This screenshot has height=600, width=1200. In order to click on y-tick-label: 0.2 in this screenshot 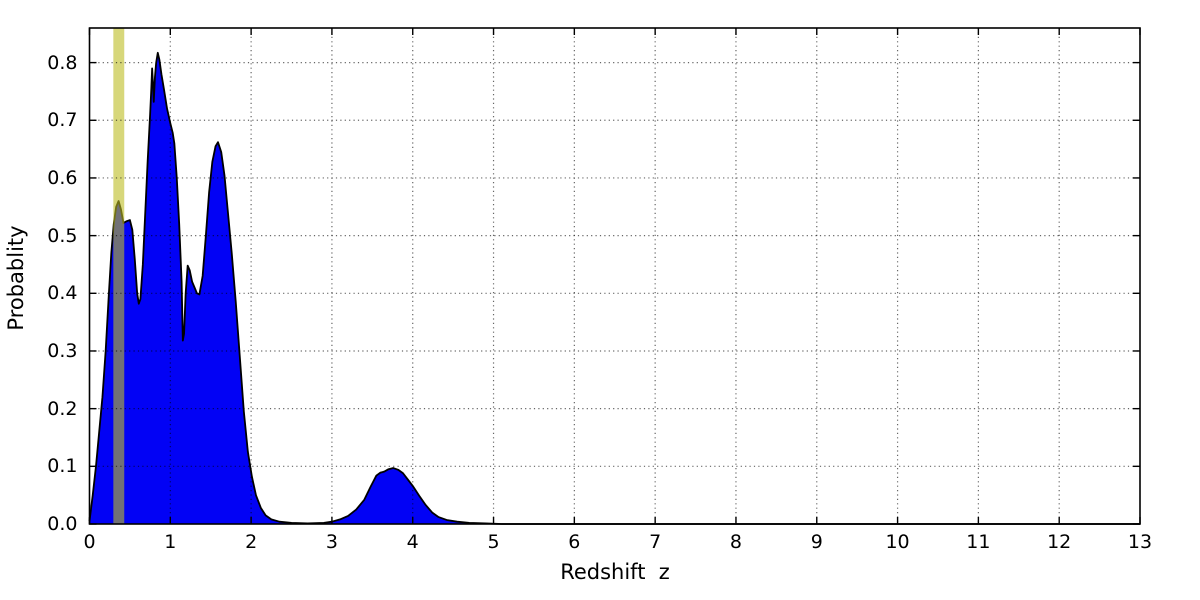, I will do `click(62, 408)`.